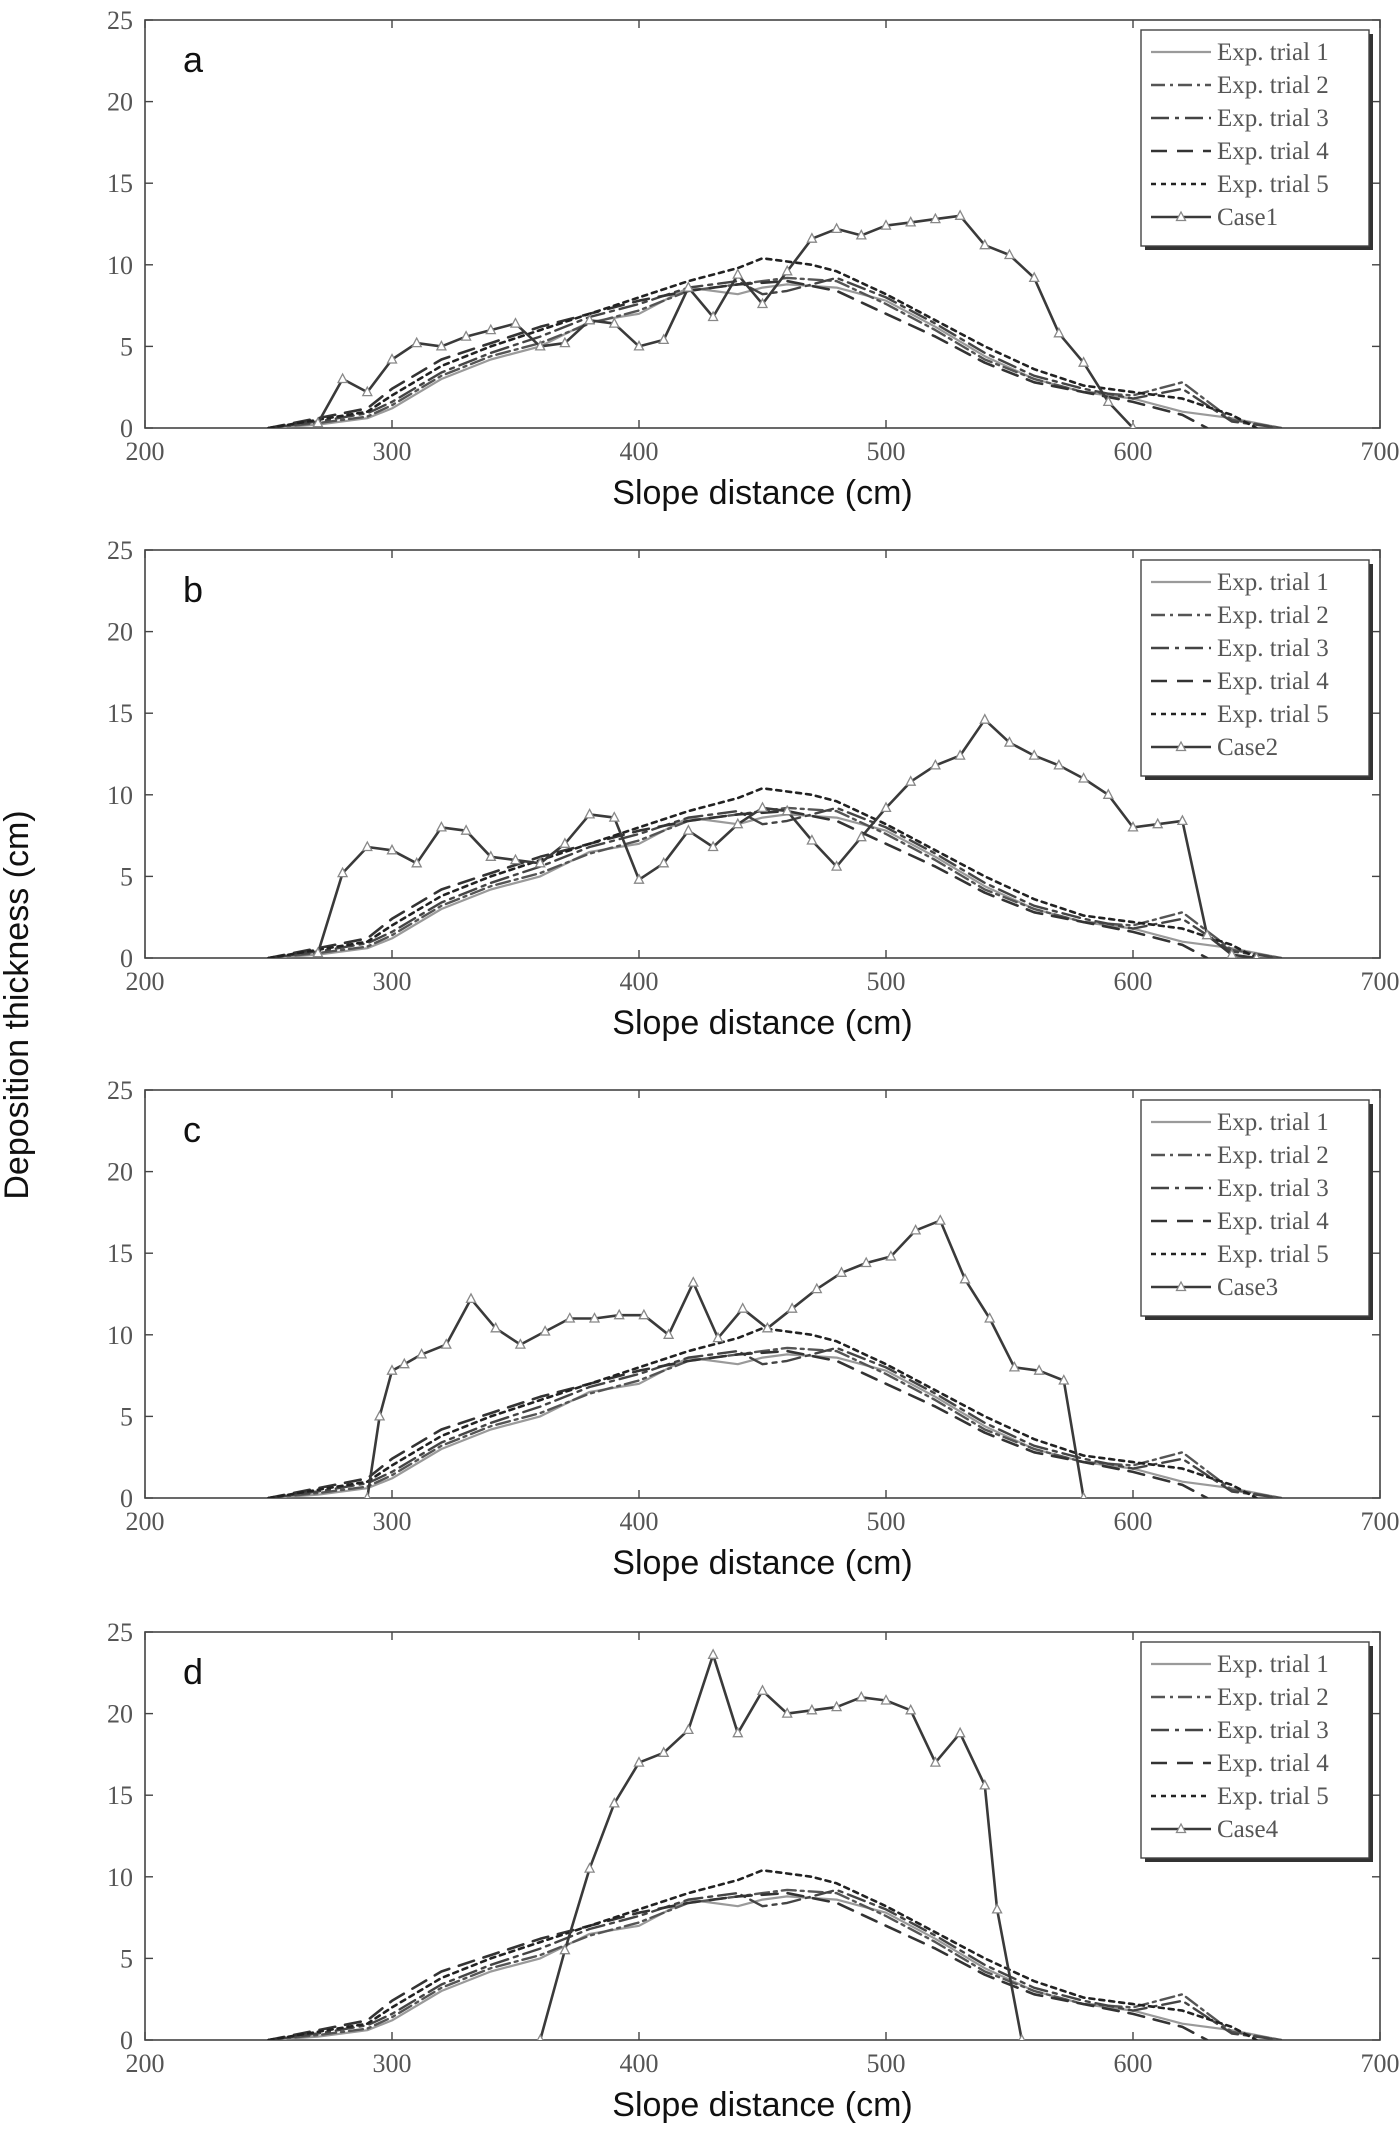  I want to click on legend-marker, so click(1181, 216).